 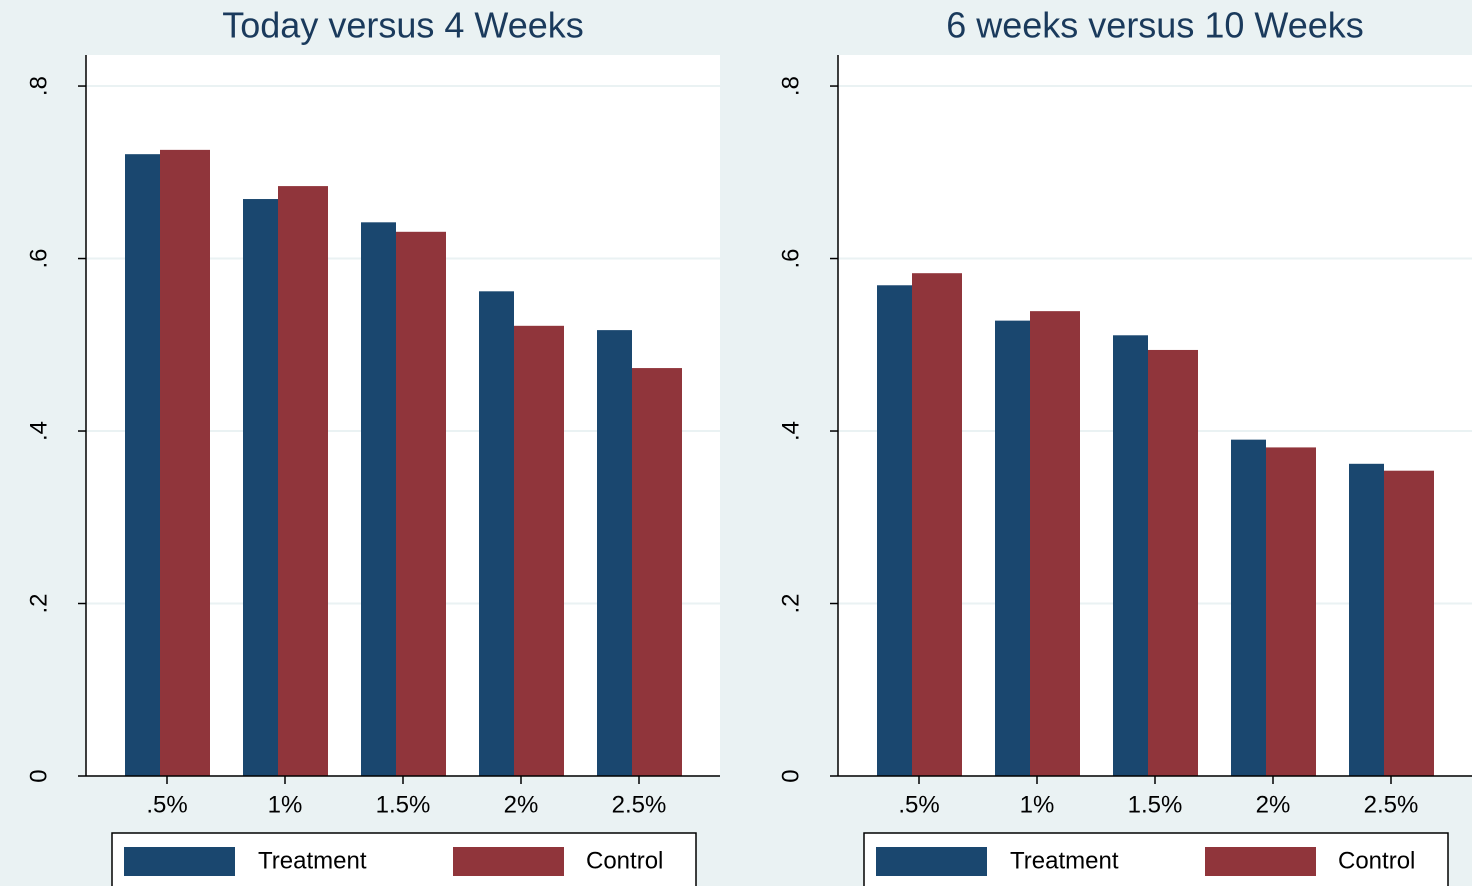 What do you see at coordinates (1155, 25) in the screenshot?
I see `chart-title: 6 weeks versus 10 Weeks` at bounding box center [1155, 25].